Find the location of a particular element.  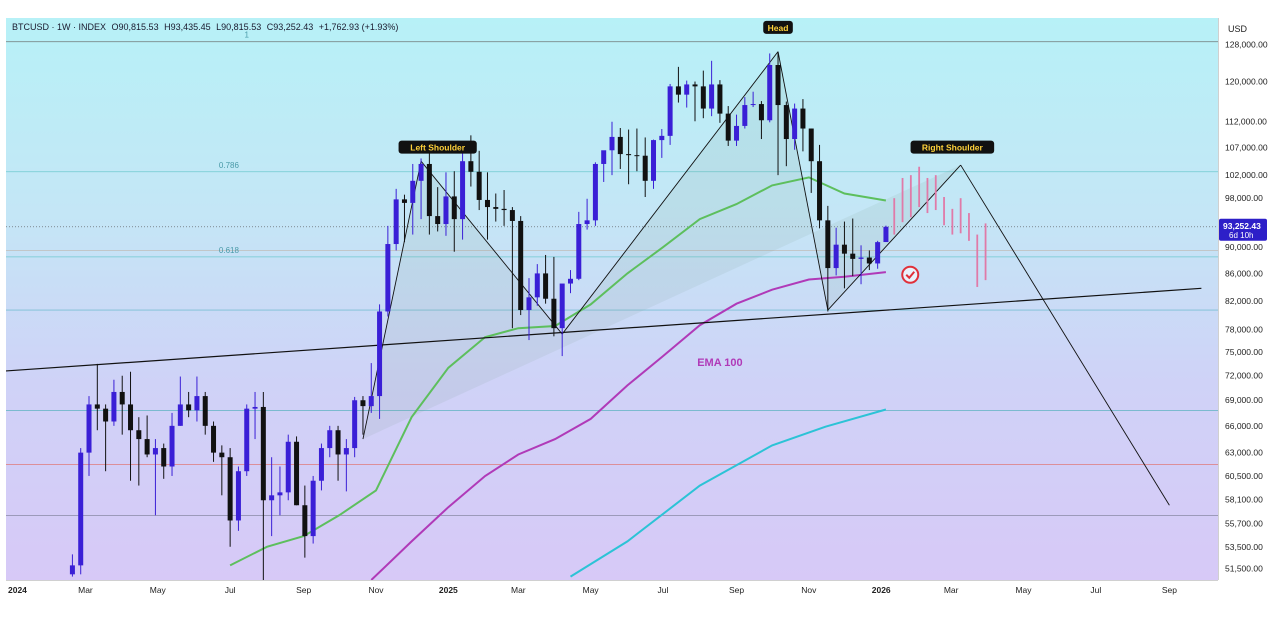

pattern-label: Head is located at coordinates (778, 27).